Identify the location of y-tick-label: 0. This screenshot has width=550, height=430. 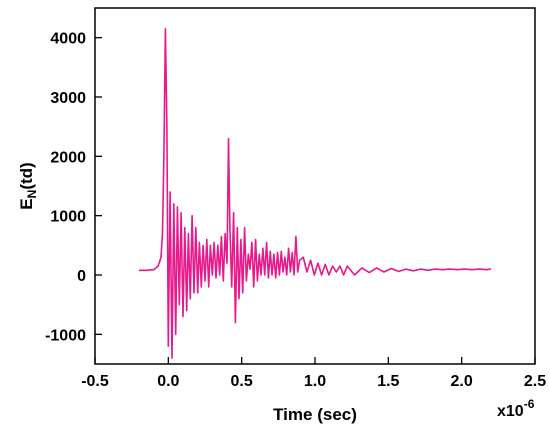
(81, 276).